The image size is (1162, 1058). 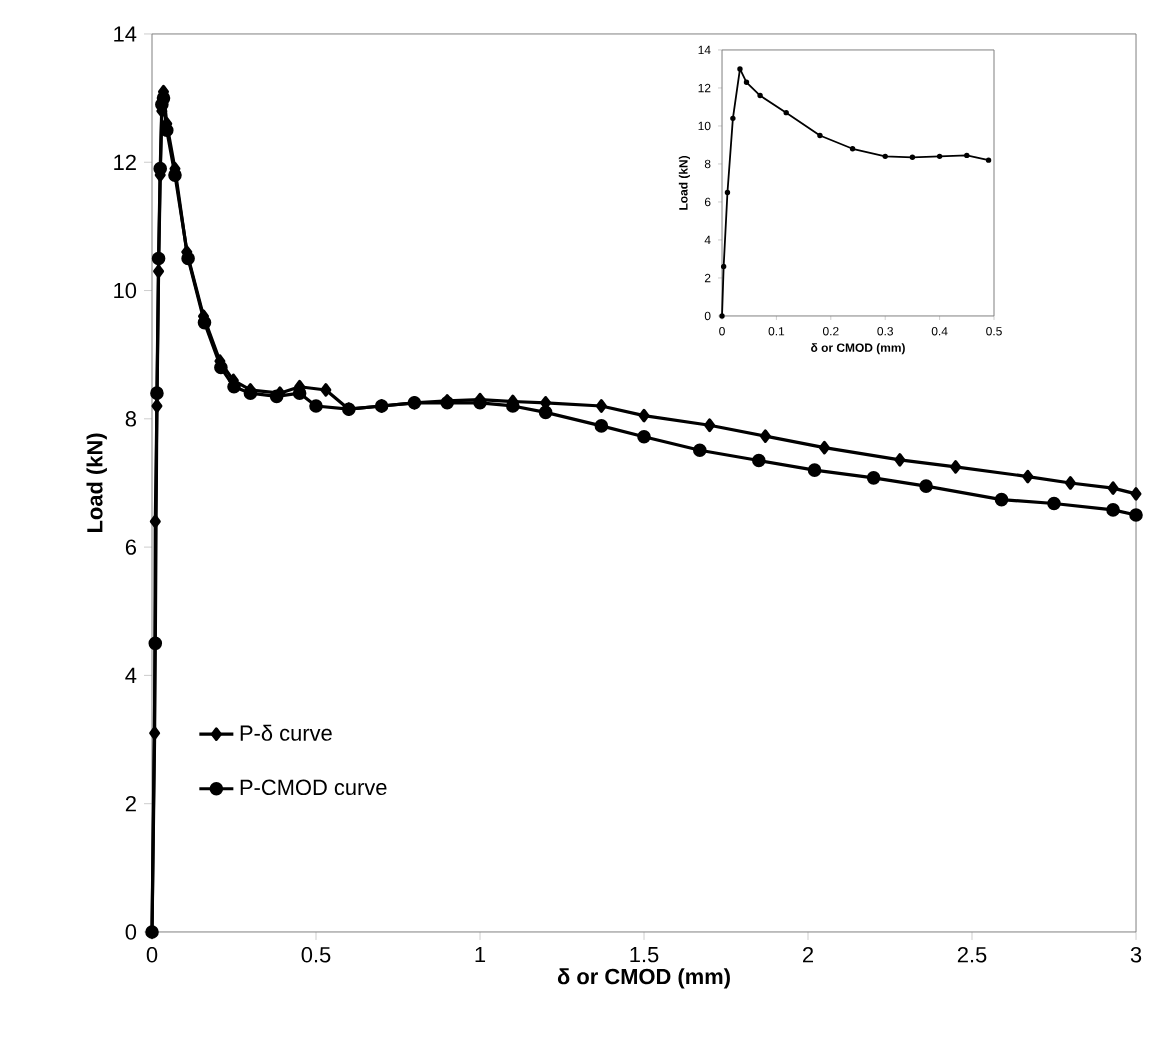 What do you see at coordinates (972, 955) in the screenshot?
I see `x-tick-label: 2.5` at bounding box center [972, 955].